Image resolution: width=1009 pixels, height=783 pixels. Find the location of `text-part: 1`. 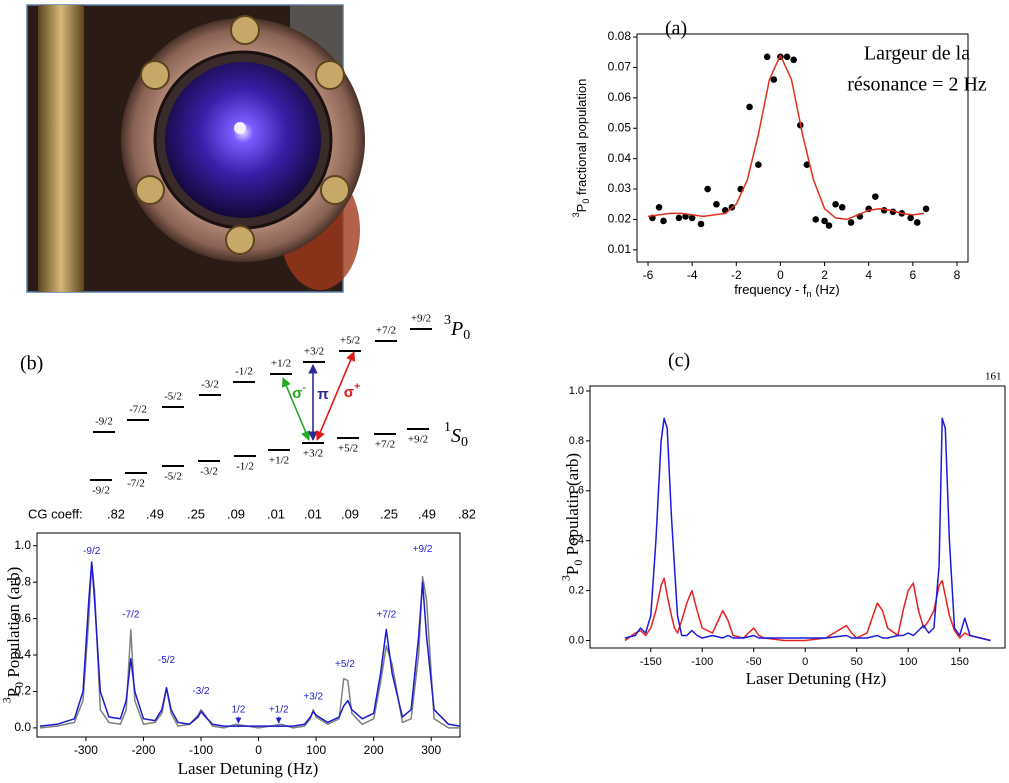

text-part: 1 is located at coordinates (447, 427).